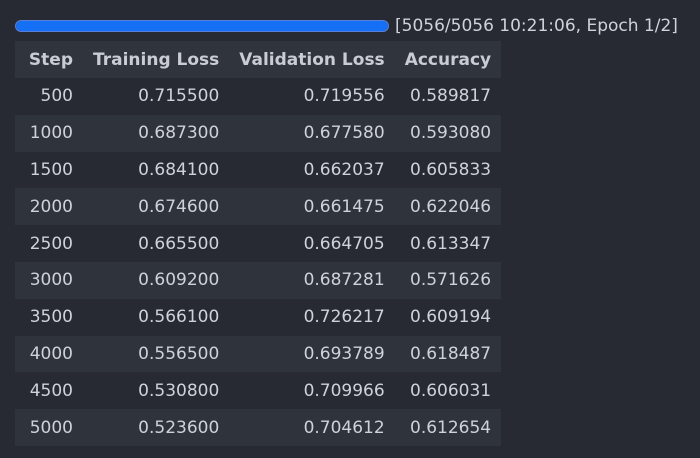 The width and height of the screenshot is (700, 458). I want to click on cell-validation-loss: 0.709966, so click(312, 391).